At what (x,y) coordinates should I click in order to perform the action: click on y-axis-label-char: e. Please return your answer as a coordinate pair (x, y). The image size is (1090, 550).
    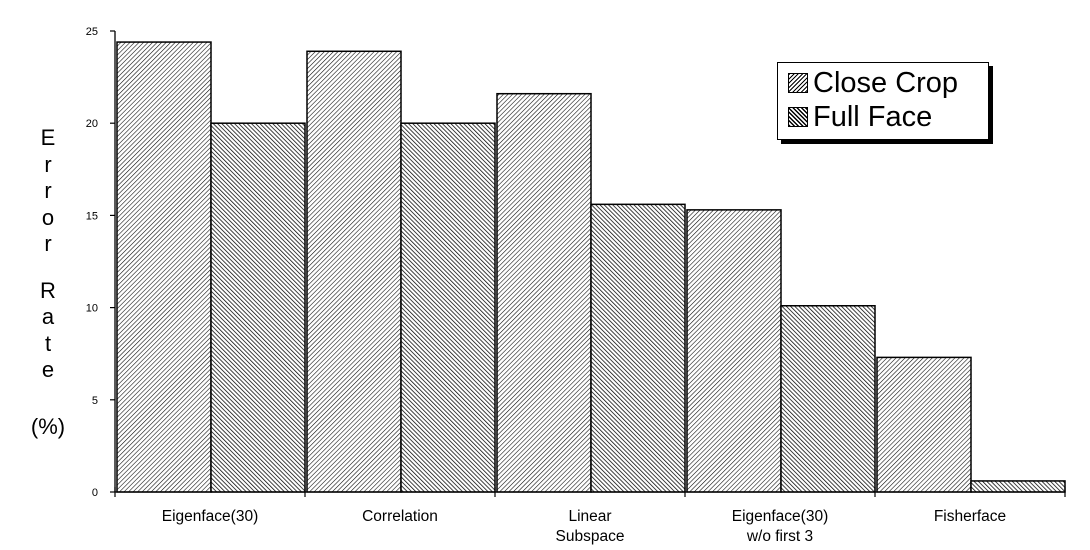
    Looking at the image, I should click on (48, 369).